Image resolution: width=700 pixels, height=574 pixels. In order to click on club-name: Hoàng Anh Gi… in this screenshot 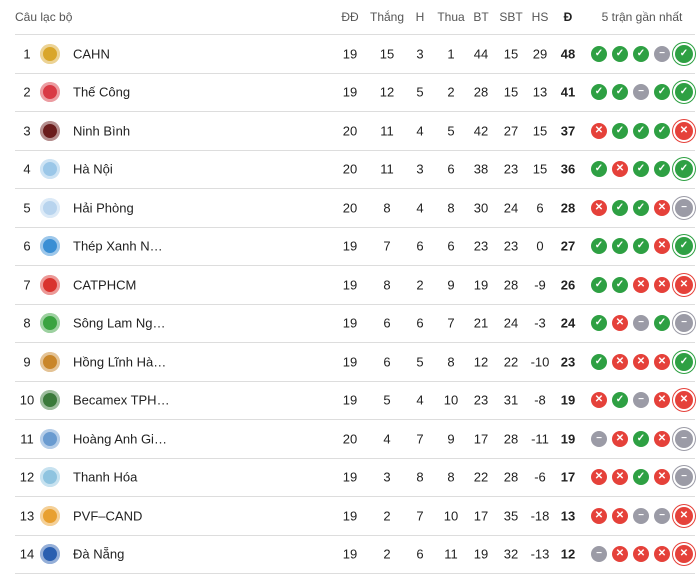, I will do `click(120, 438)`.